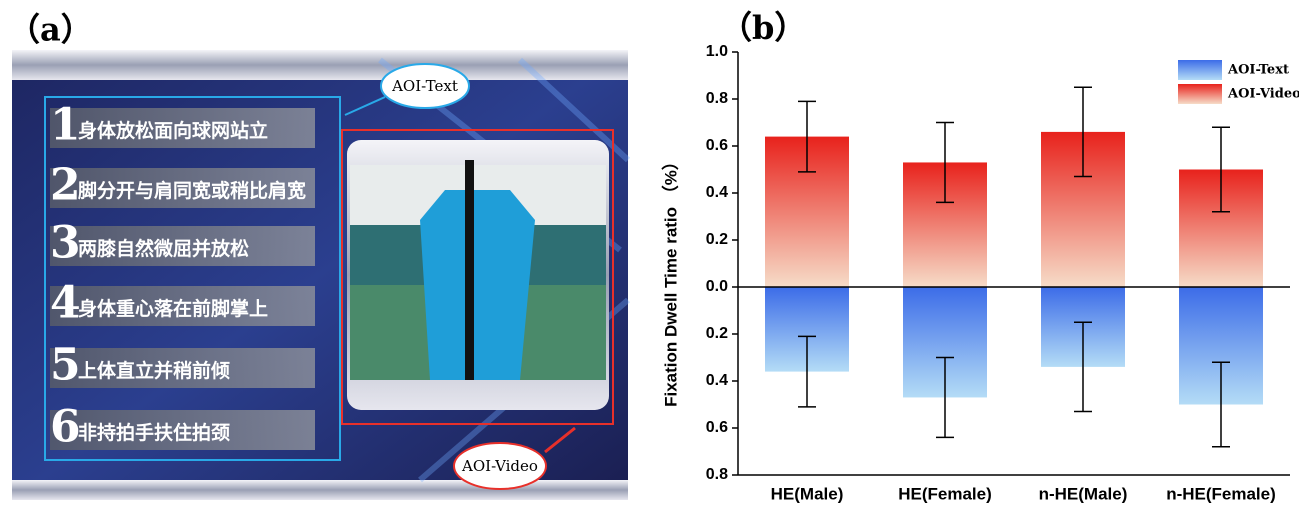  I want to click on panel-label: （a）, so click(50, 30).